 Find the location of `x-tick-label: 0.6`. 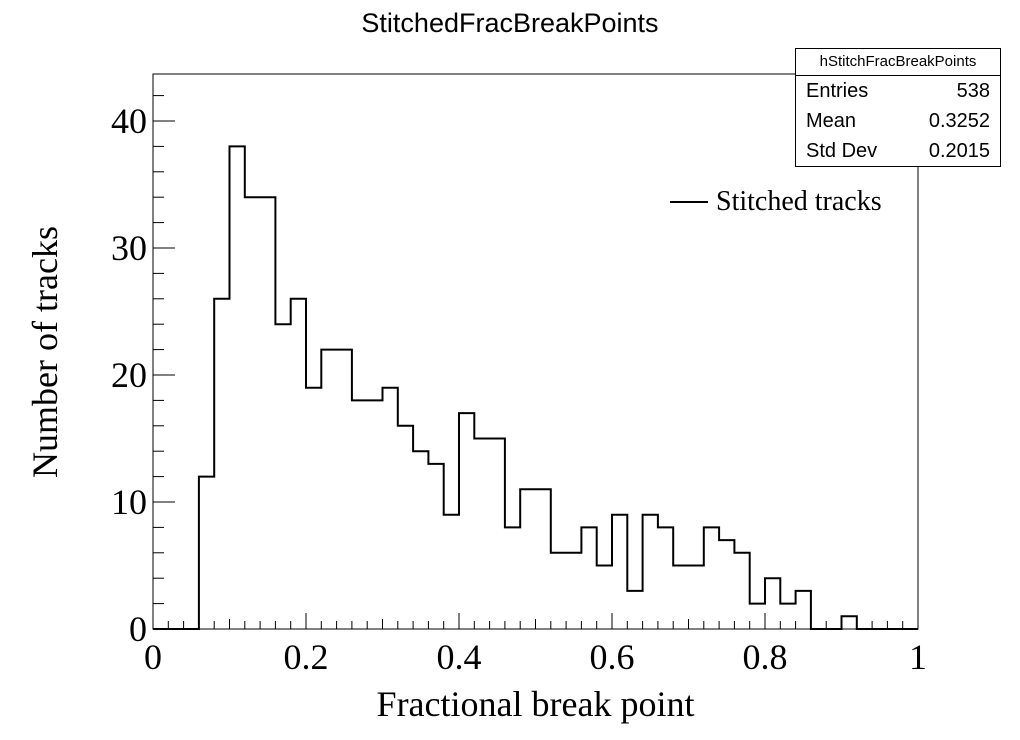

x-tick-label: 0.6 is located at coordinates (612, 657).